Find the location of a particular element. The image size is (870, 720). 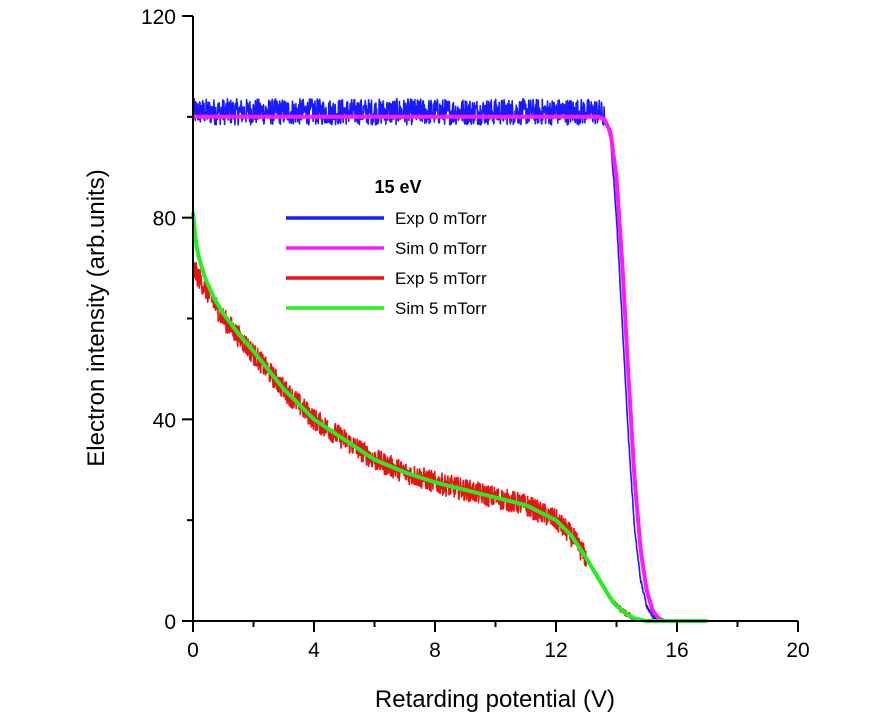

x-axis-title: Retarding potential (V) is located at coordinates (495, 699).